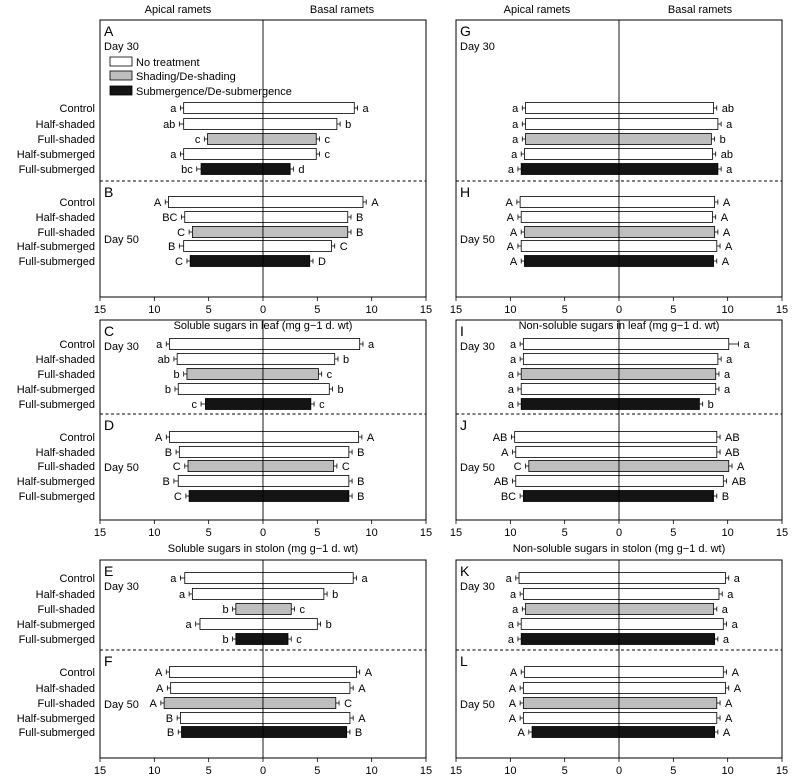  Describe the element at coordinates (537, 10) in the screenshot. I see `header-apical-right: Apical ramets` at that location.